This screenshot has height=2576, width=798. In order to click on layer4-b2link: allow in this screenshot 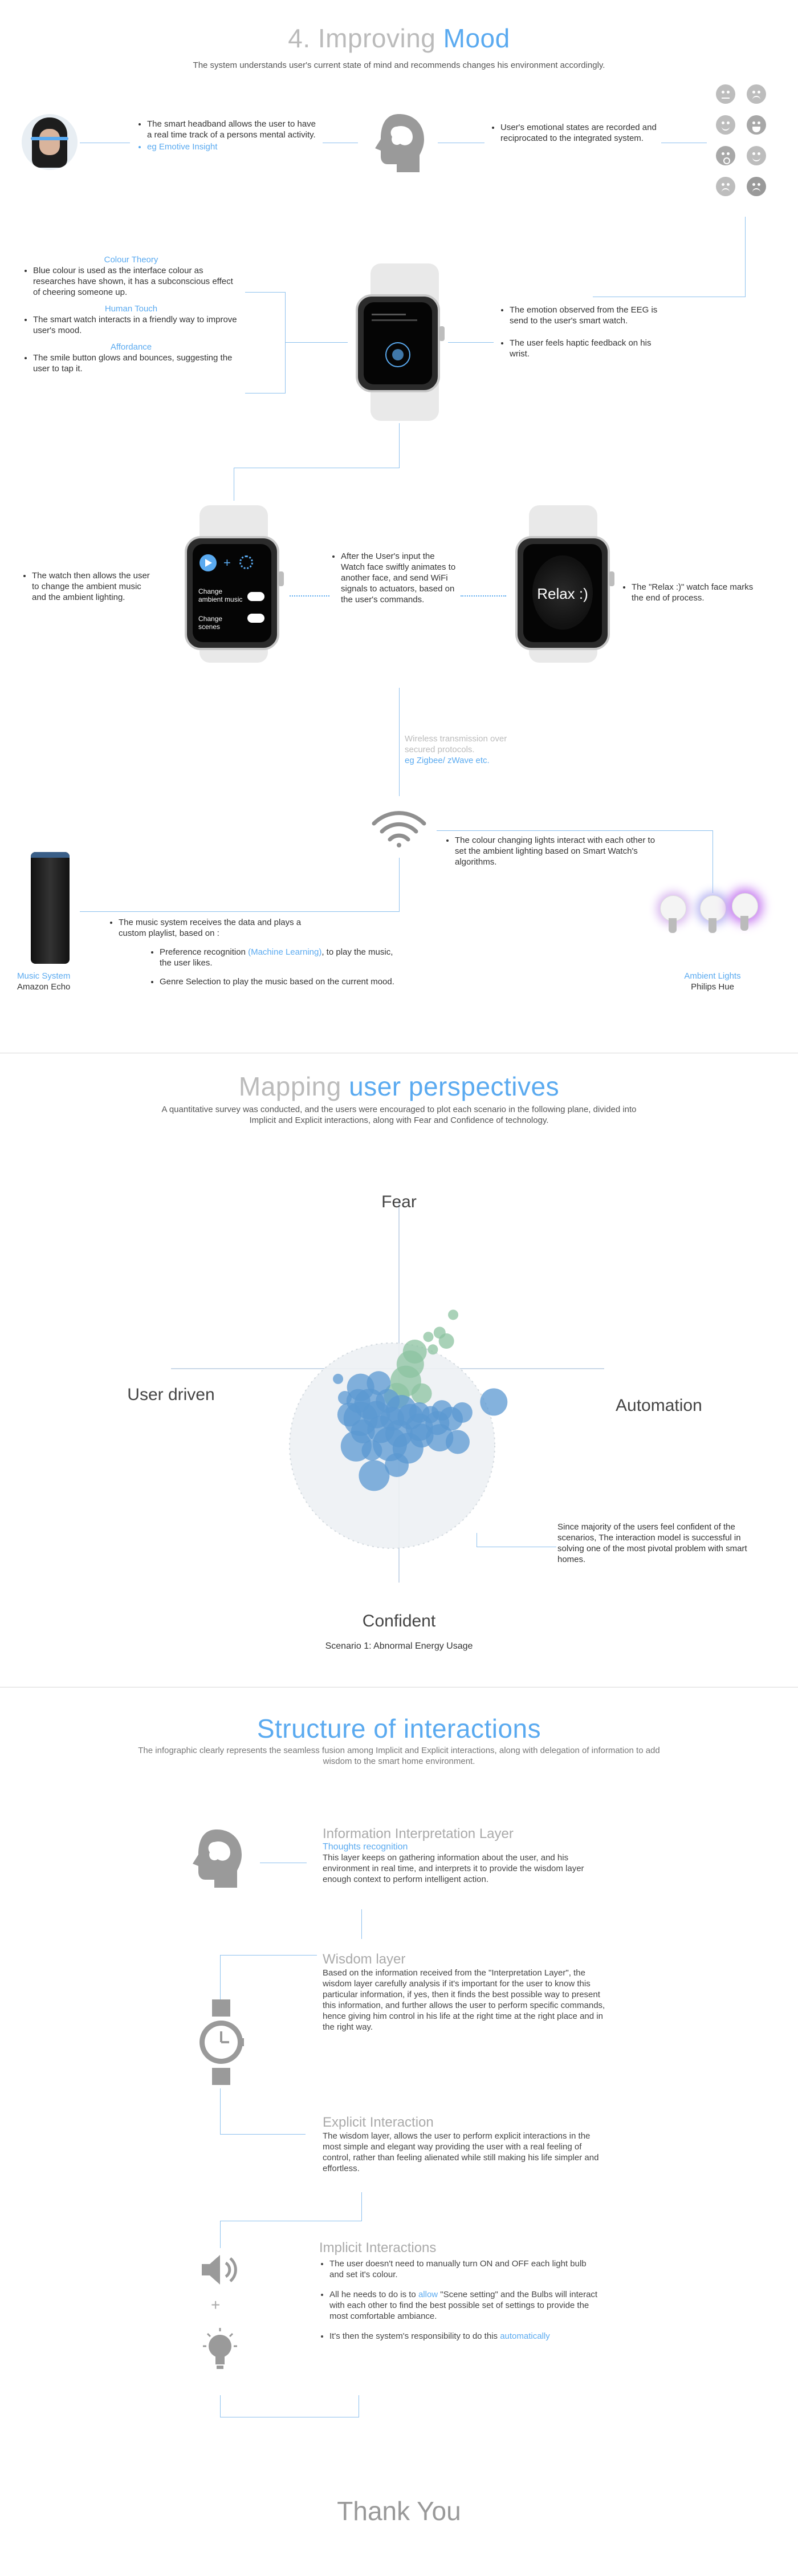, I will do `click(428, 2295)`.